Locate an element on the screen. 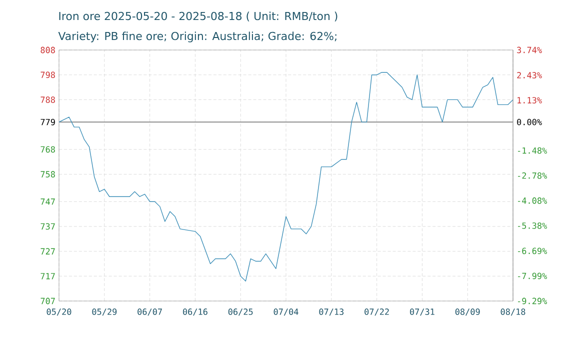 This screenshot has height=344, width=575. y2-tick-label: -4.08% is located at coordinates (532, 200).